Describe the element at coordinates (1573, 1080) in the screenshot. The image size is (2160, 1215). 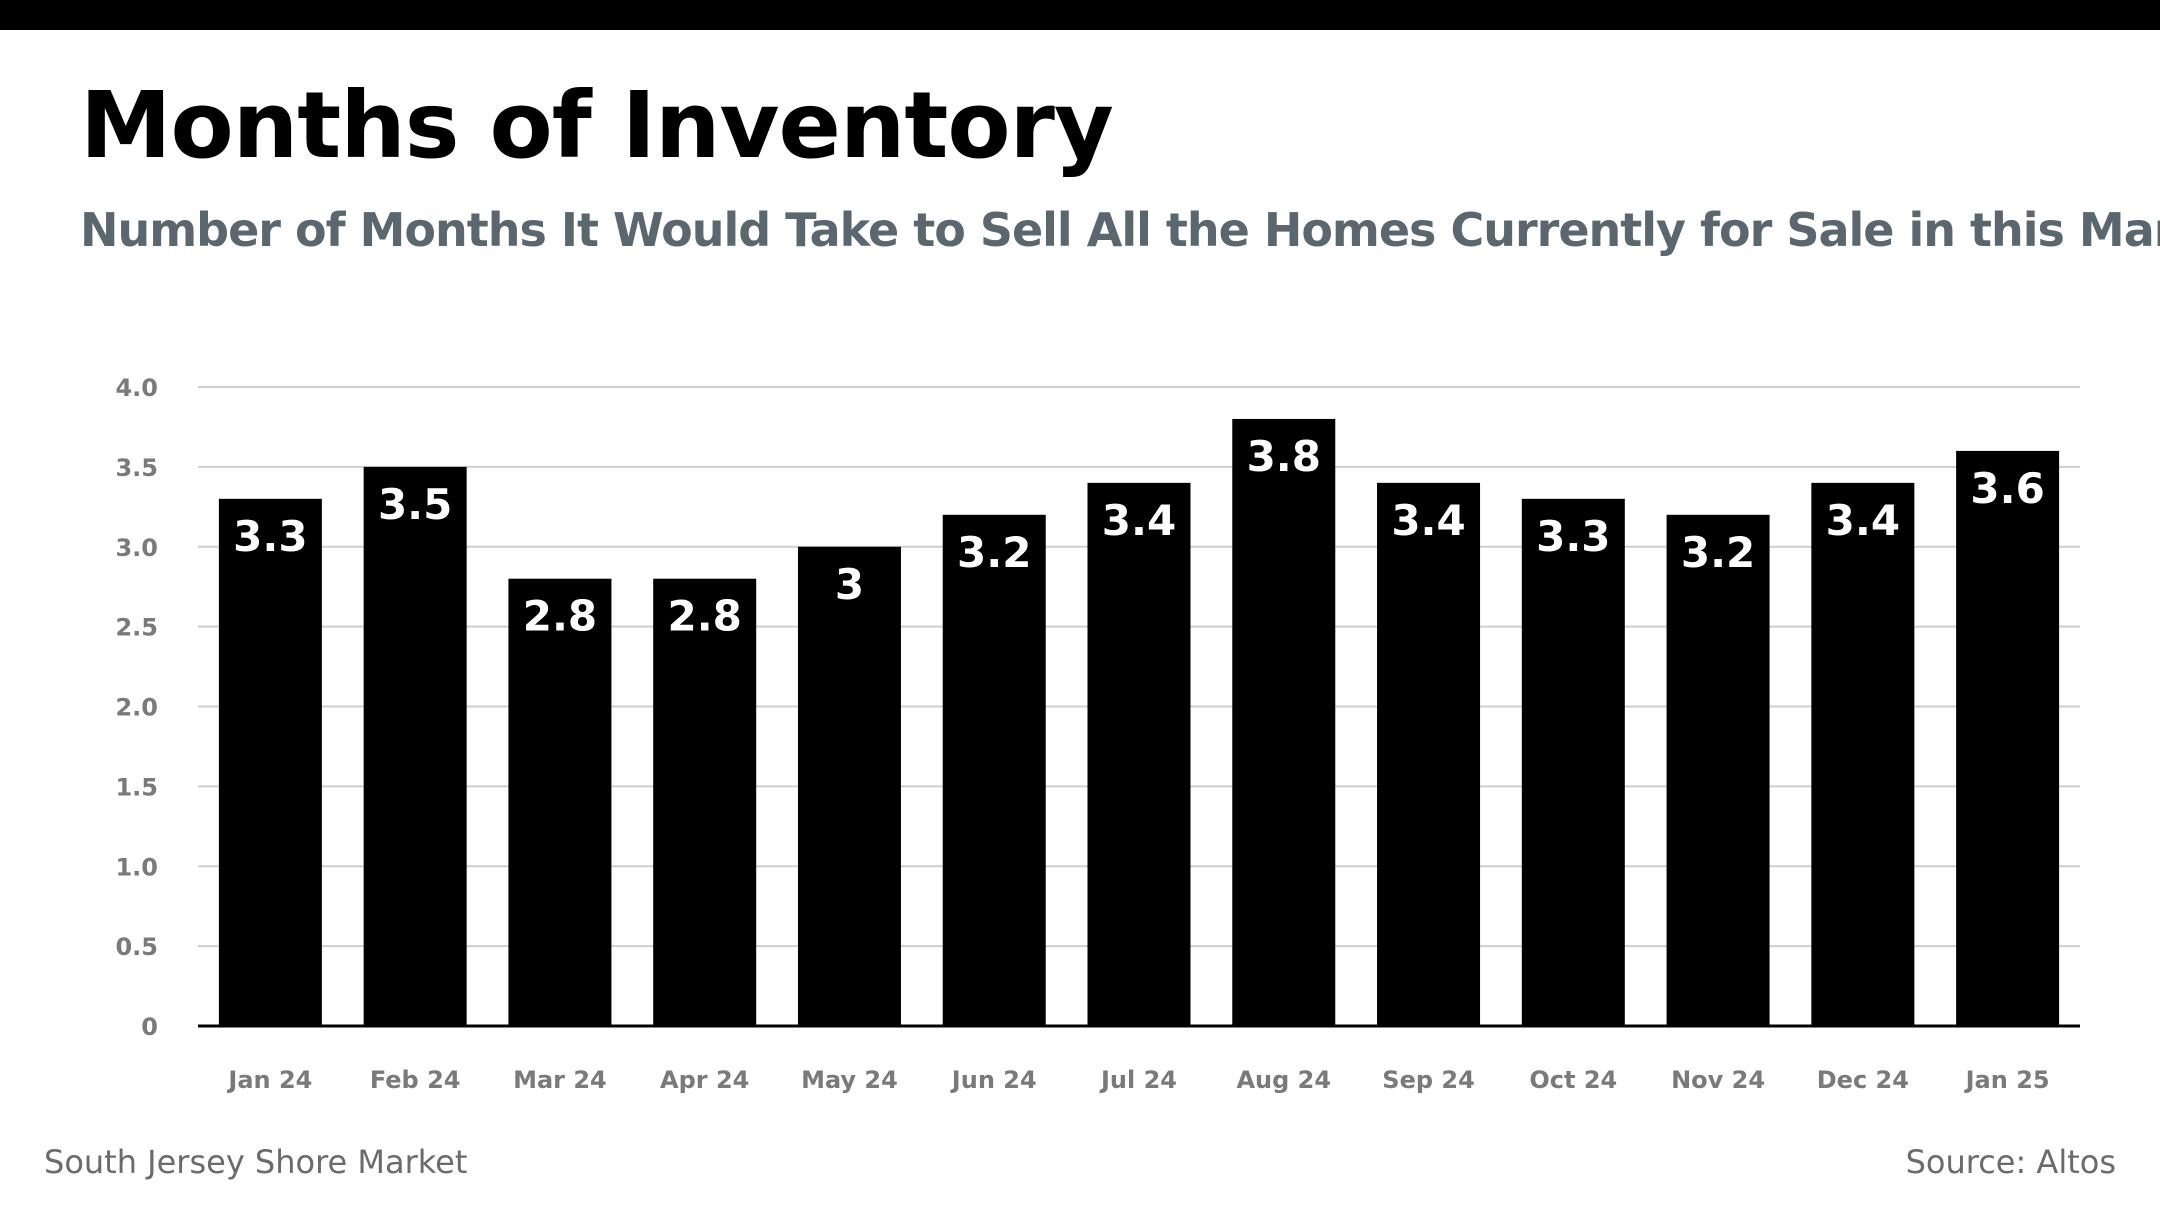
I see `x-tick-label: Oct 24` at that location.